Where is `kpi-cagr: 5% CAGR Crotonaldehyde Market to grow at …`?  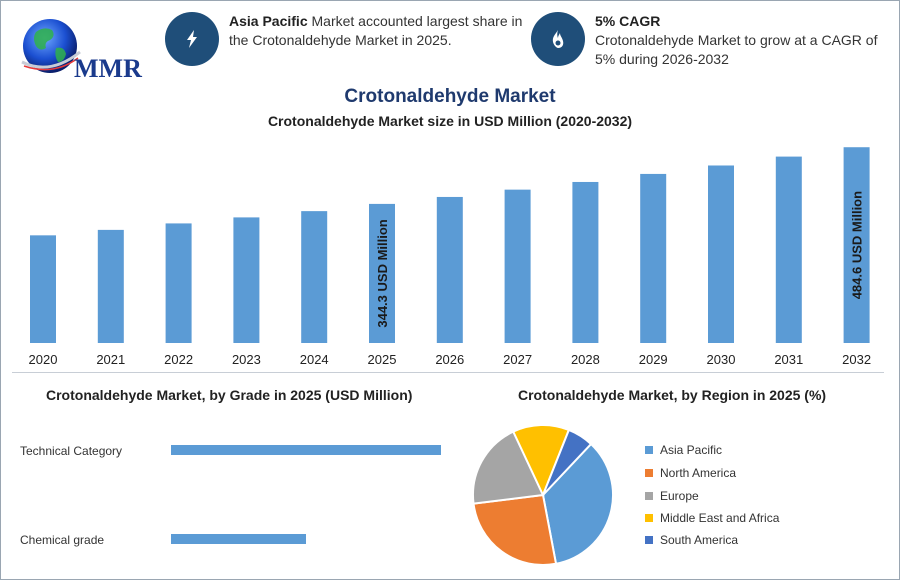
kpi-cagr: 5% CAGR Crotonaldehyde Market to grow at … is located at coordinates (708, 40).